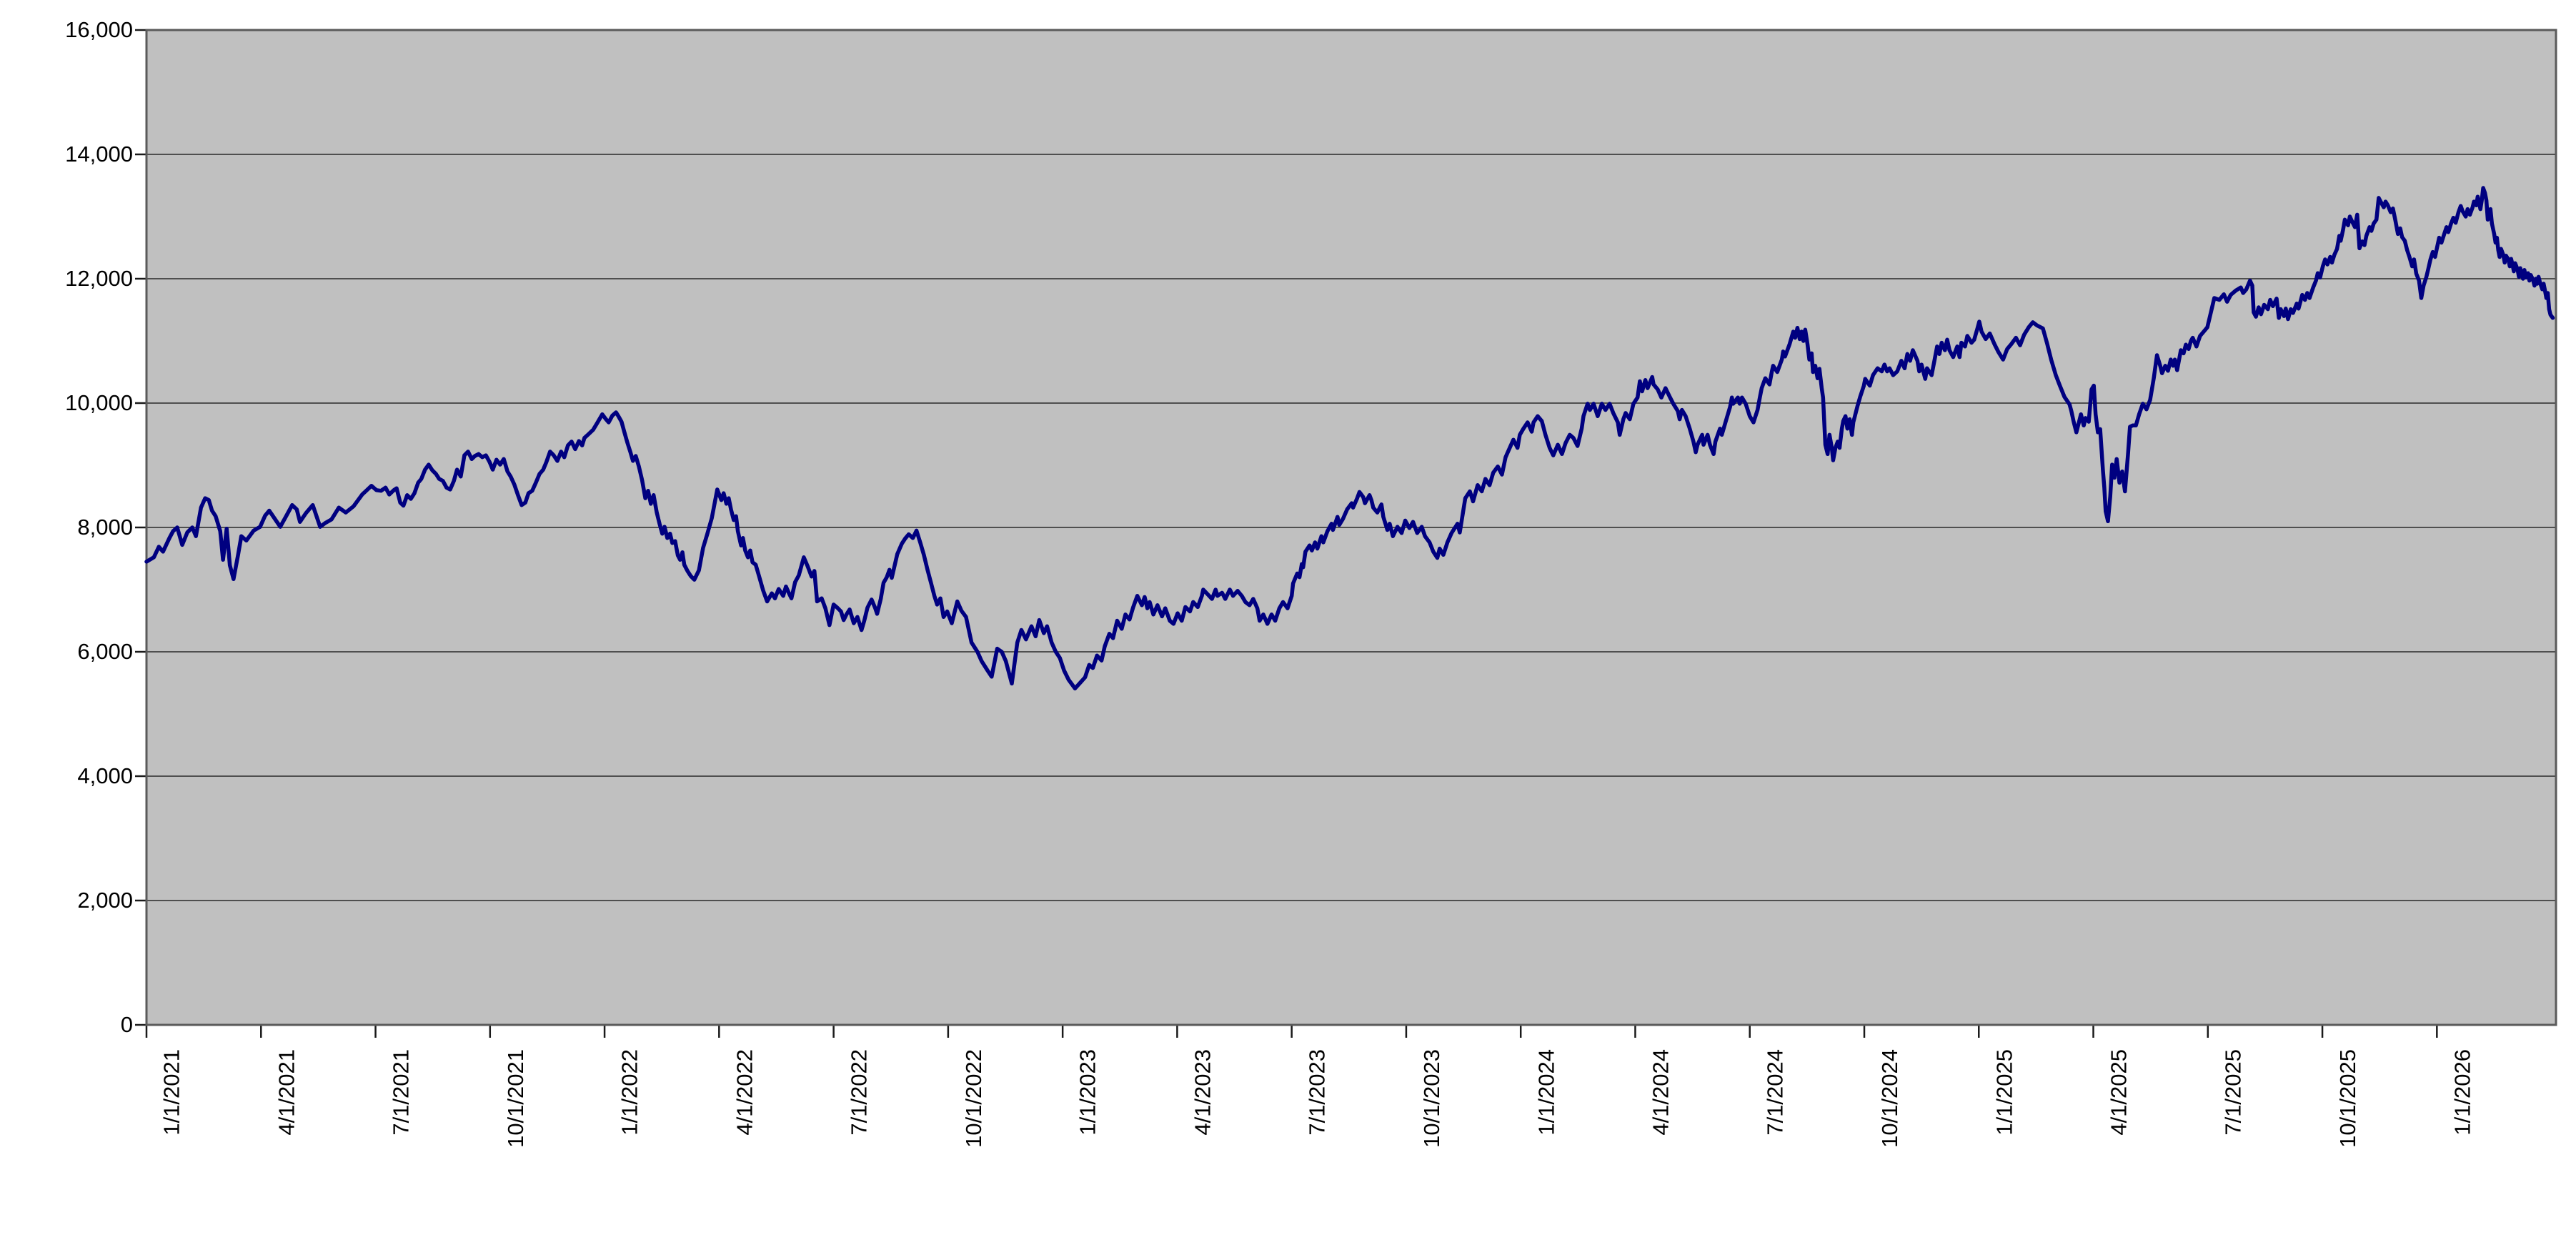 The image size is (2576, 1235). What do you see at coordinates (1661, 1092) in the screenshot?
I see `x-axis-tick-label: 4/1/2024` at bounding box center [1661, 1092].